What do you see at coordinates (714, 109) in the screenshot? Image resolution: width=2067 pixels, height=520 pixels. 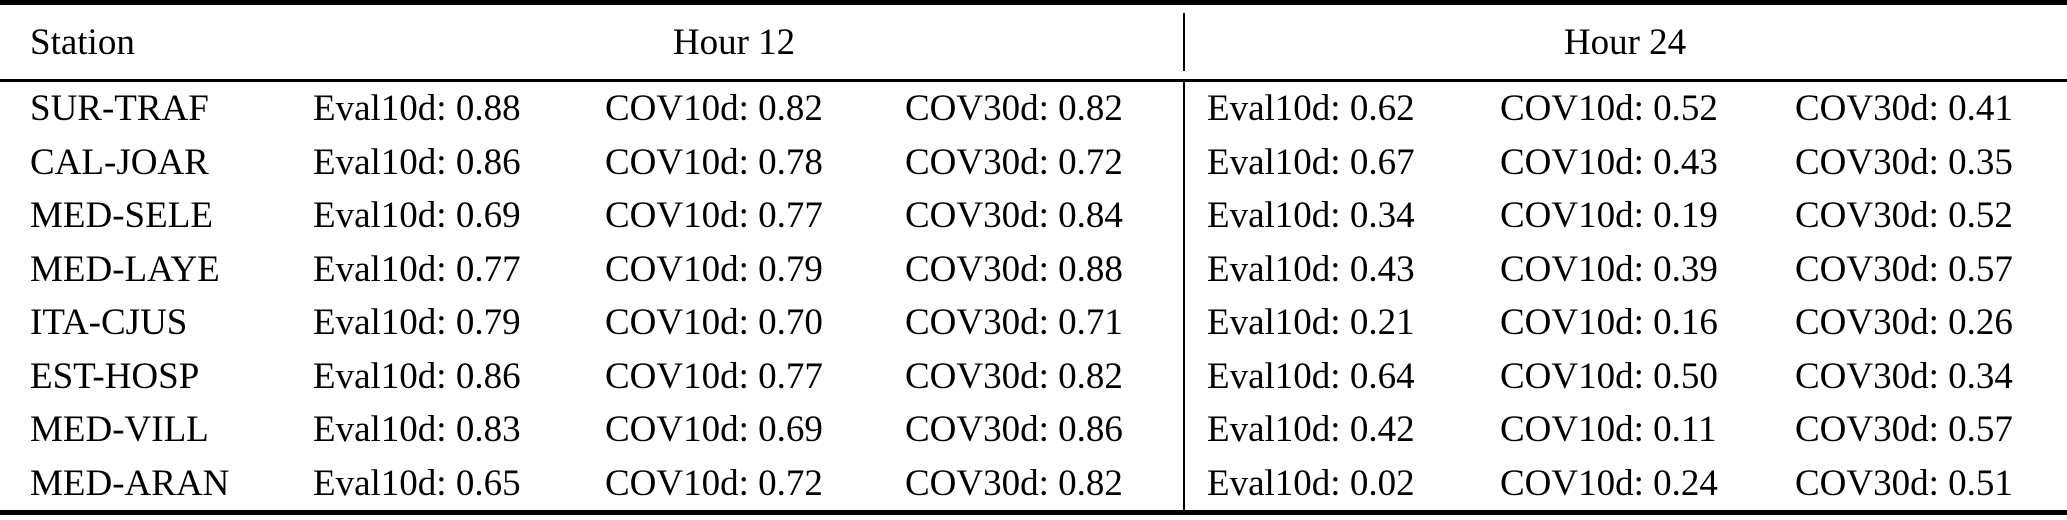 I see `metric-cell: COV10d: 0.82` at bounding box center [714, 109].